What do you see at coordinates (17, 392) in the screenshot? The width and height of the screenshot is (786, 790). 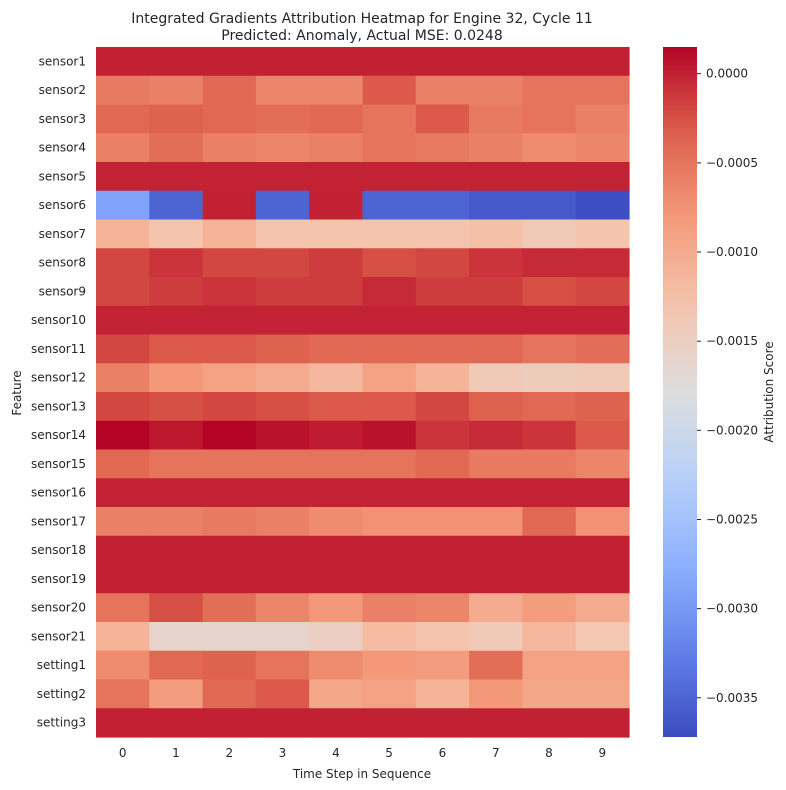 I see `y-axis-label: Feature` at bounding box center [17, 392].